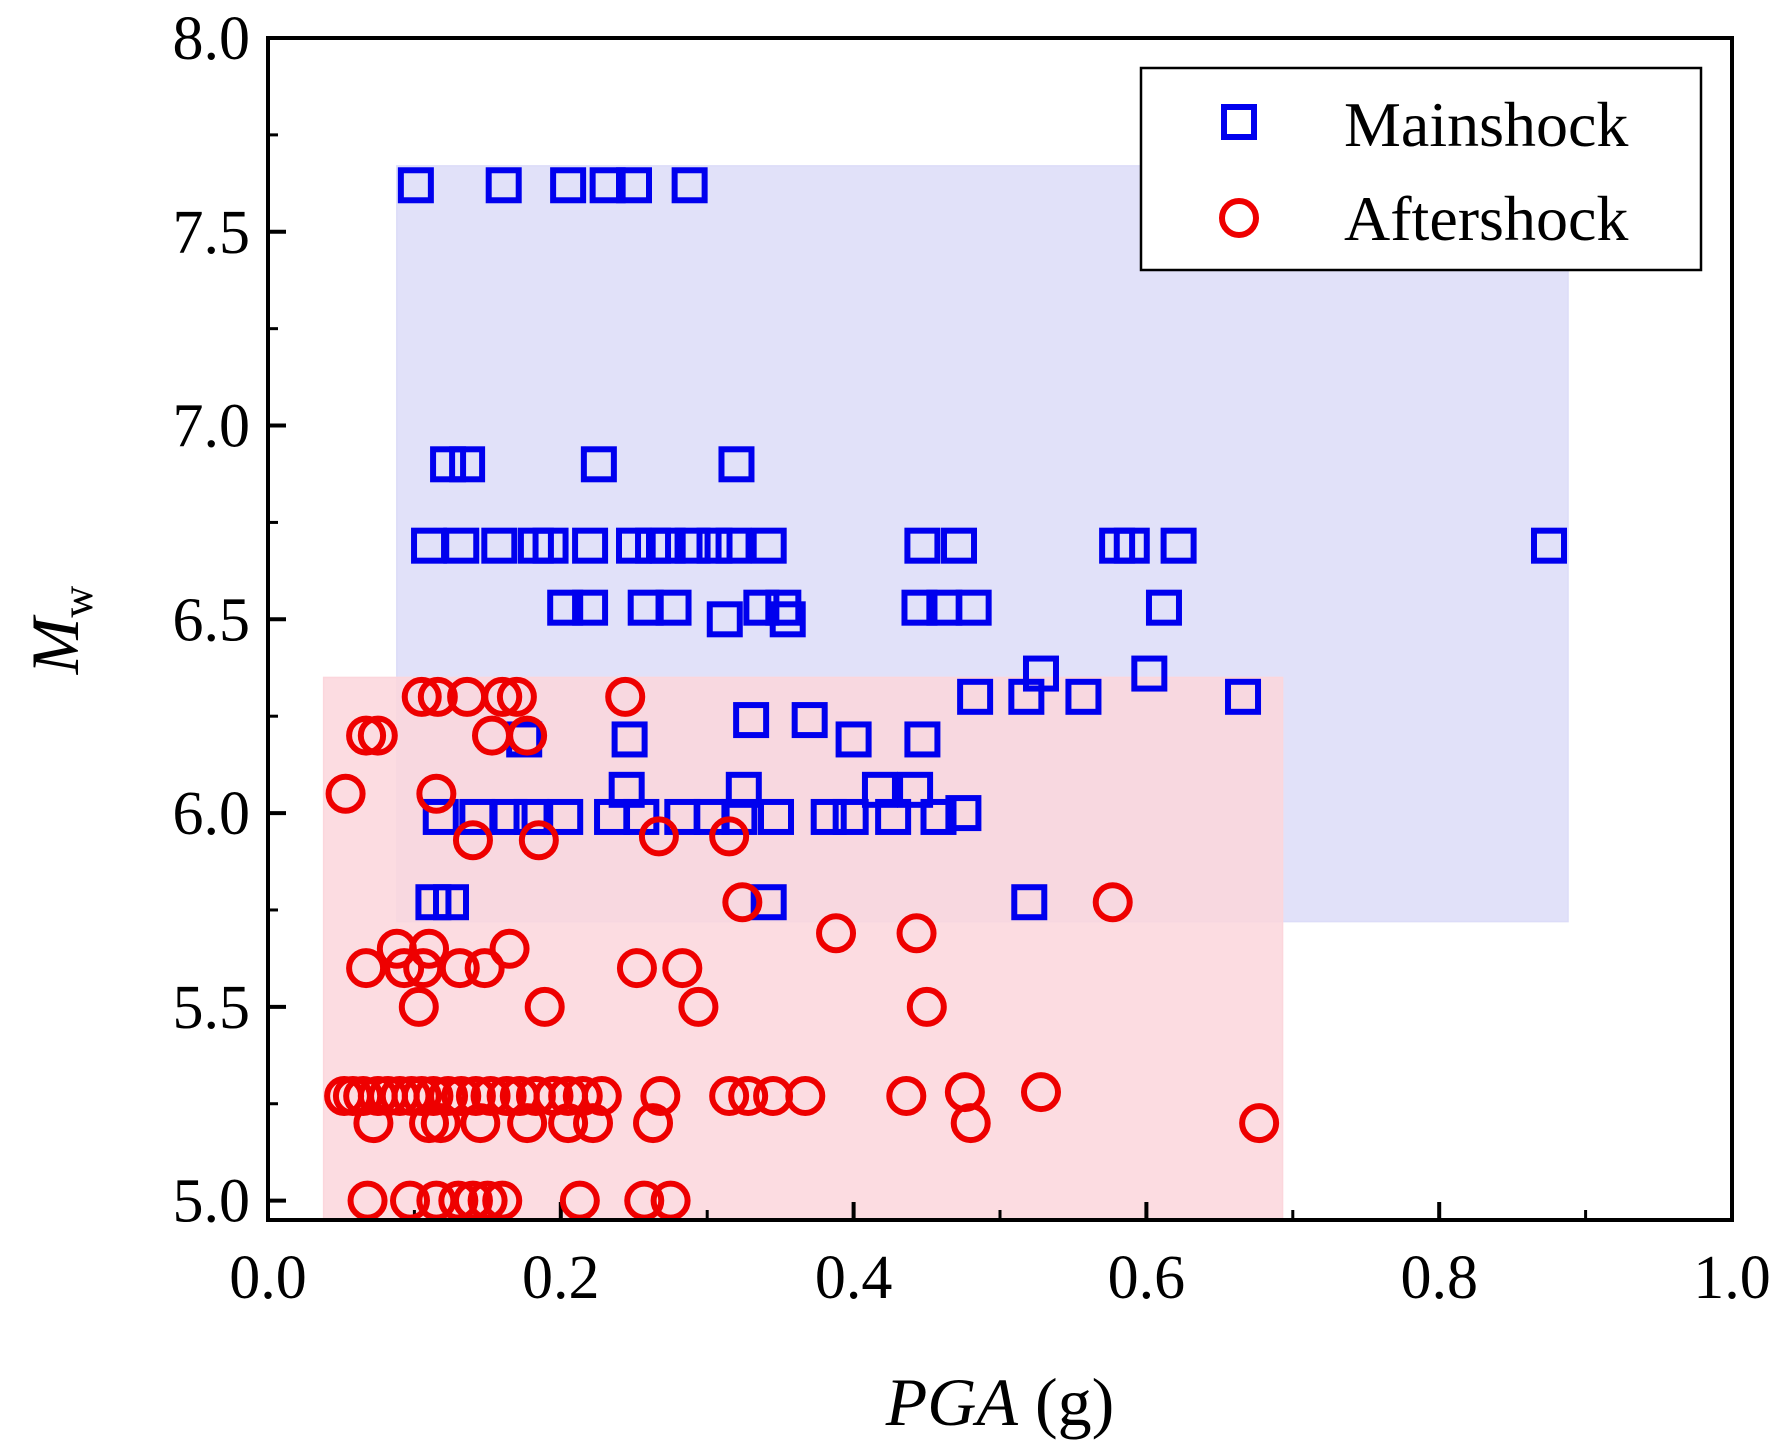  What do you see at coordinates (77, 602) in the screenshot?
I see `y-axis-title-sub: w` at bounding box center [77, 602].